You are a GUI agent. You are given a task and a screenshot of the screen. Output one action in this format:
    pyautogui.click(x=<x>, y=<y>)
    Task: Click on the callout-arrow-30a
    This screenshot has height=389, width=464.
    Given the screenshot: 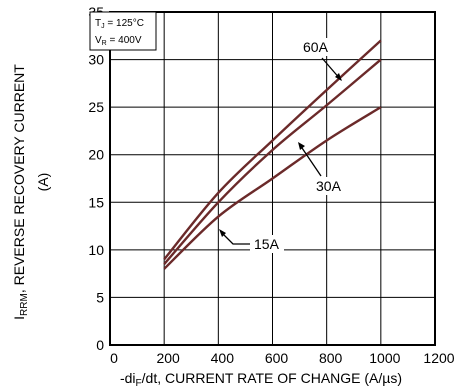 What is the action you would take?
    pyautogui.click(x=301, y=146)
    